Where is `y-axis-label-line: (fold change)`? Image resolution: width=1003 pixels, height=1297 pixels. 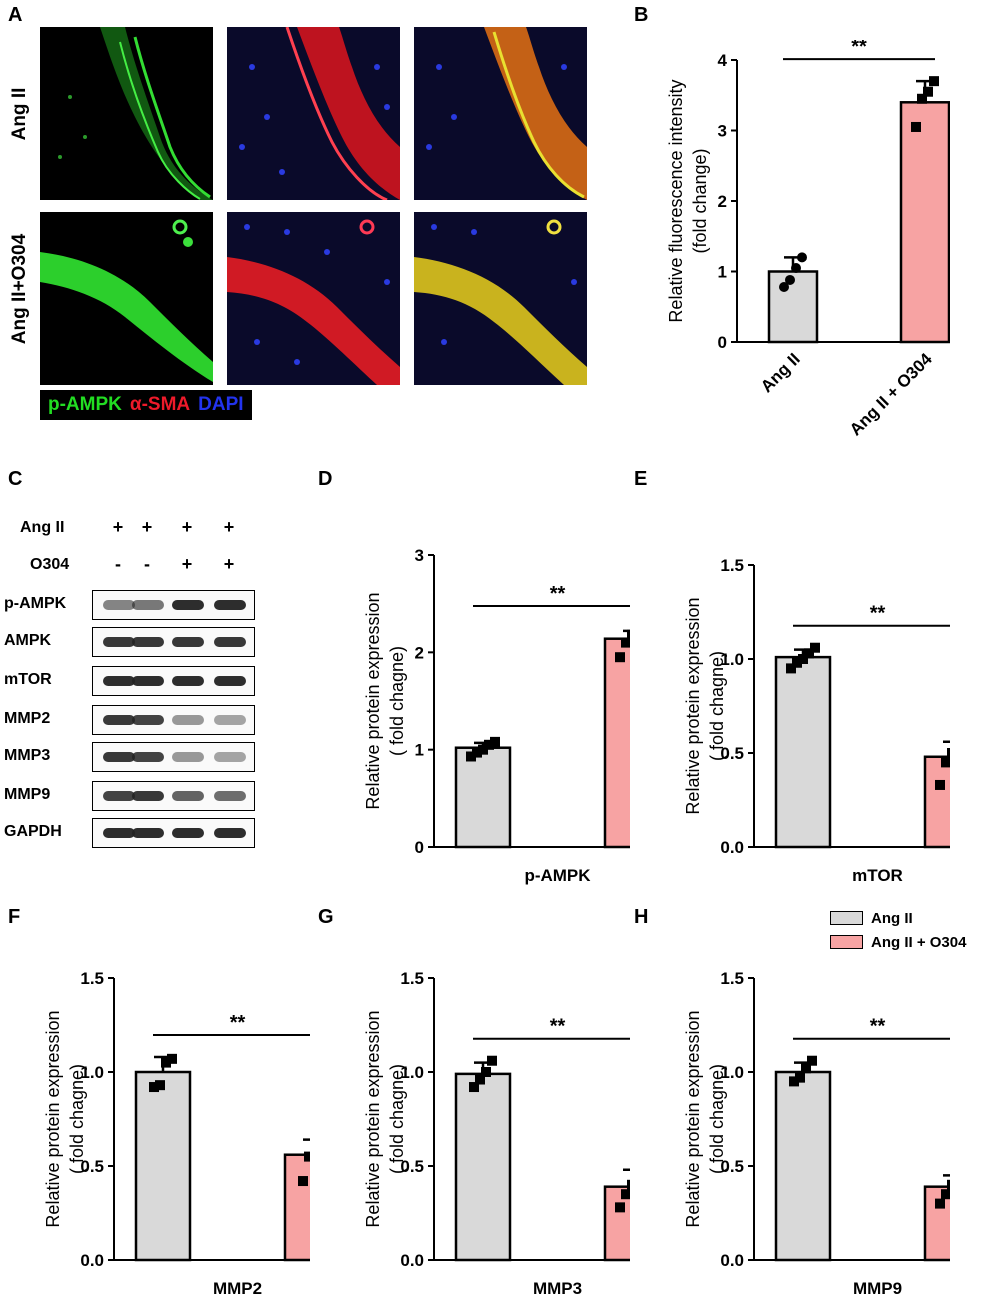 y-axis-label-line: (fold change) is located at coordinates (700, 200).